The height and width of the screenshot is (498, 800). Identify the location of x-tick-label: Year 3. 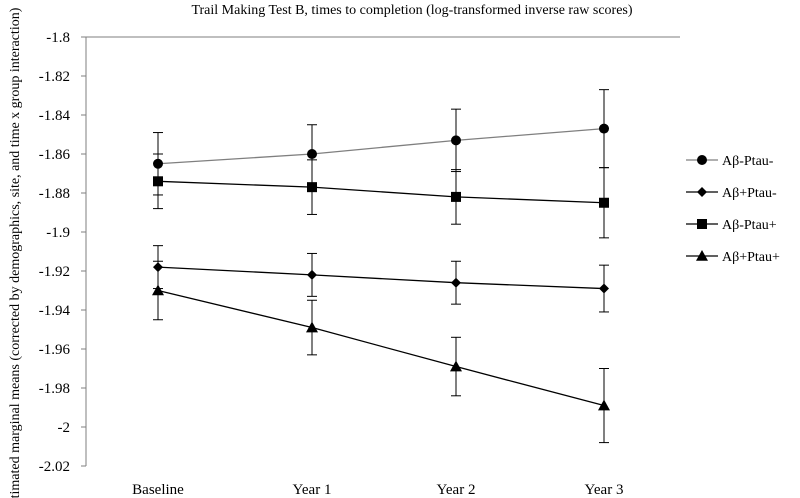
(604, 490).